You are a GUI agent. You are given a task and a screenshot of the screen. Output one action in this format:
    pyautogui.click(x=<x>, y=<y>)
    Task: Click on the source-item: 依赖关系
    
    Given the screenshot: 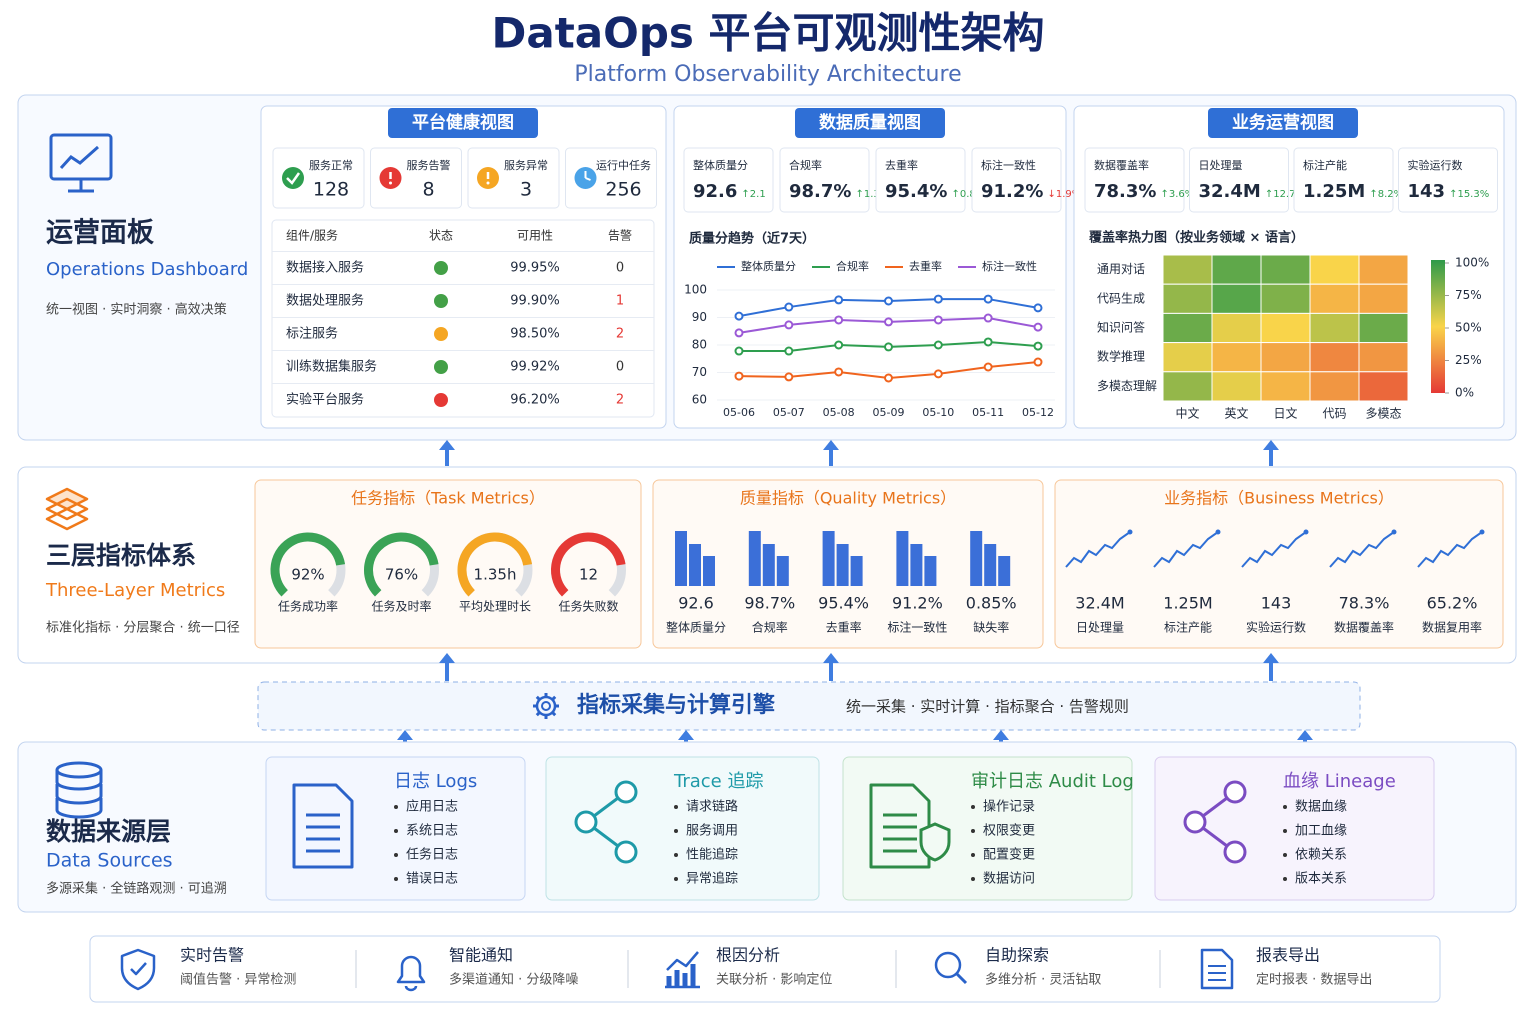 What is the action you would take?
    pyautogui.click(x=1321, y=855)
    